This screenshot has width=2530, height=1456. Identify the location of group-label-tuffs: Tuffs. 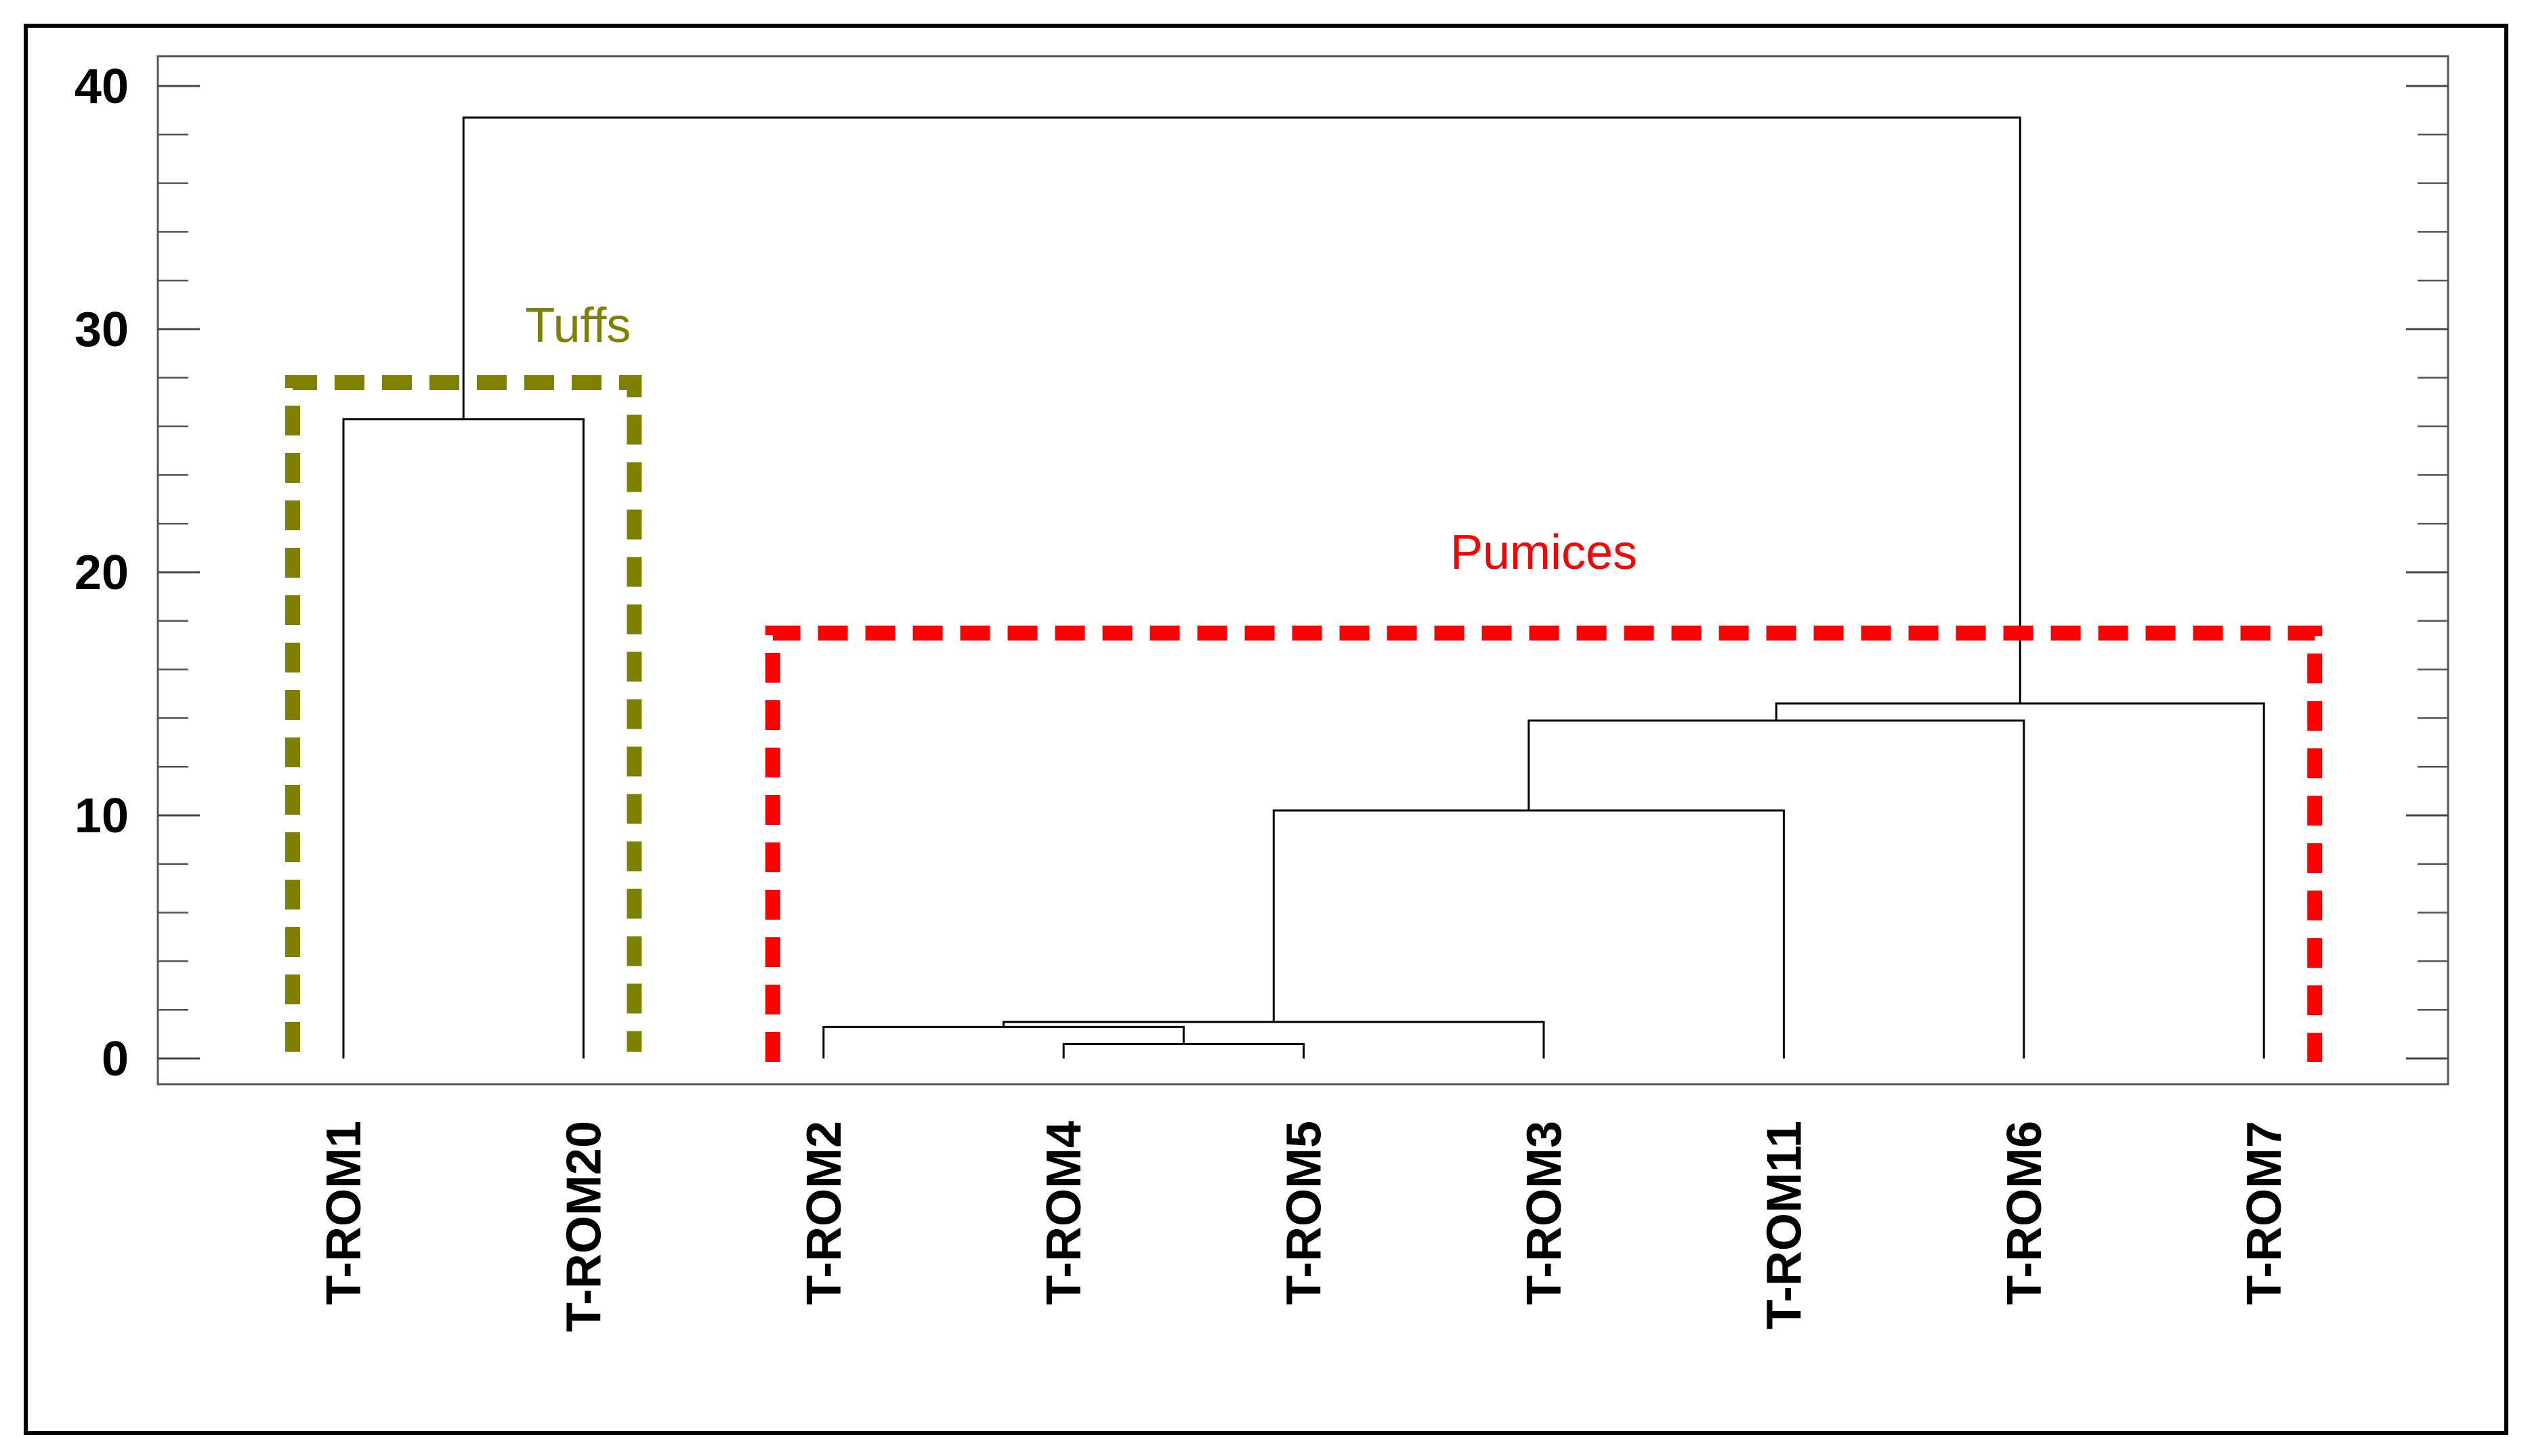
(578, 326).